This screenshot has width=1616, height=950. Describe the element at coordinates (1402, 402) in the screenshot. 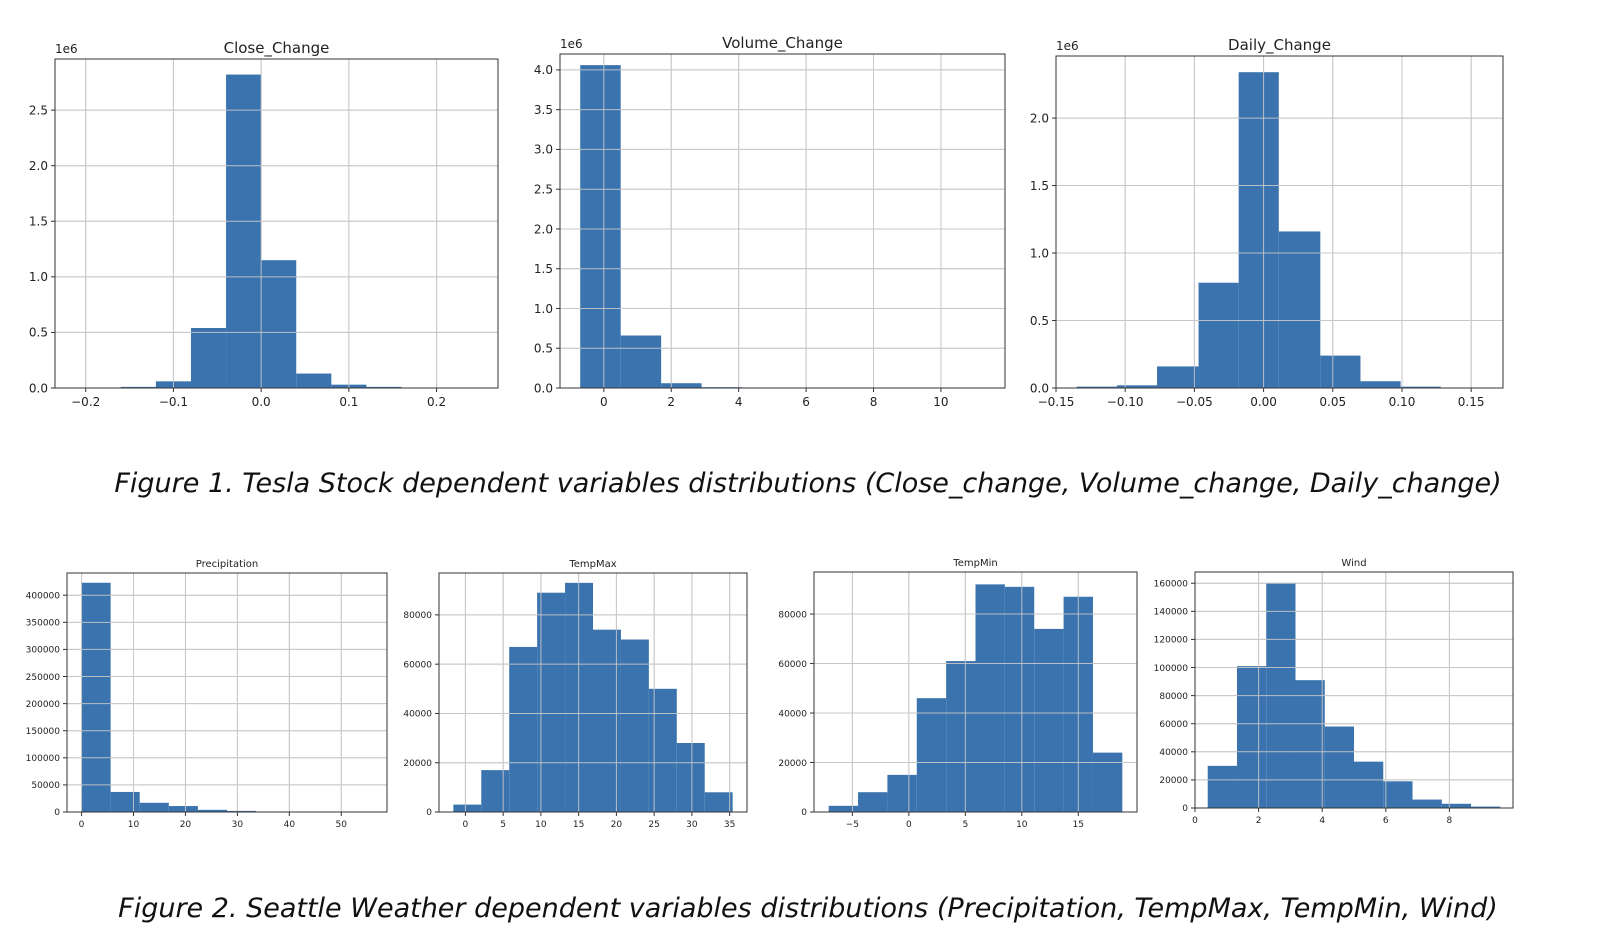

I see `x-tick-label: 0.10` at that location.